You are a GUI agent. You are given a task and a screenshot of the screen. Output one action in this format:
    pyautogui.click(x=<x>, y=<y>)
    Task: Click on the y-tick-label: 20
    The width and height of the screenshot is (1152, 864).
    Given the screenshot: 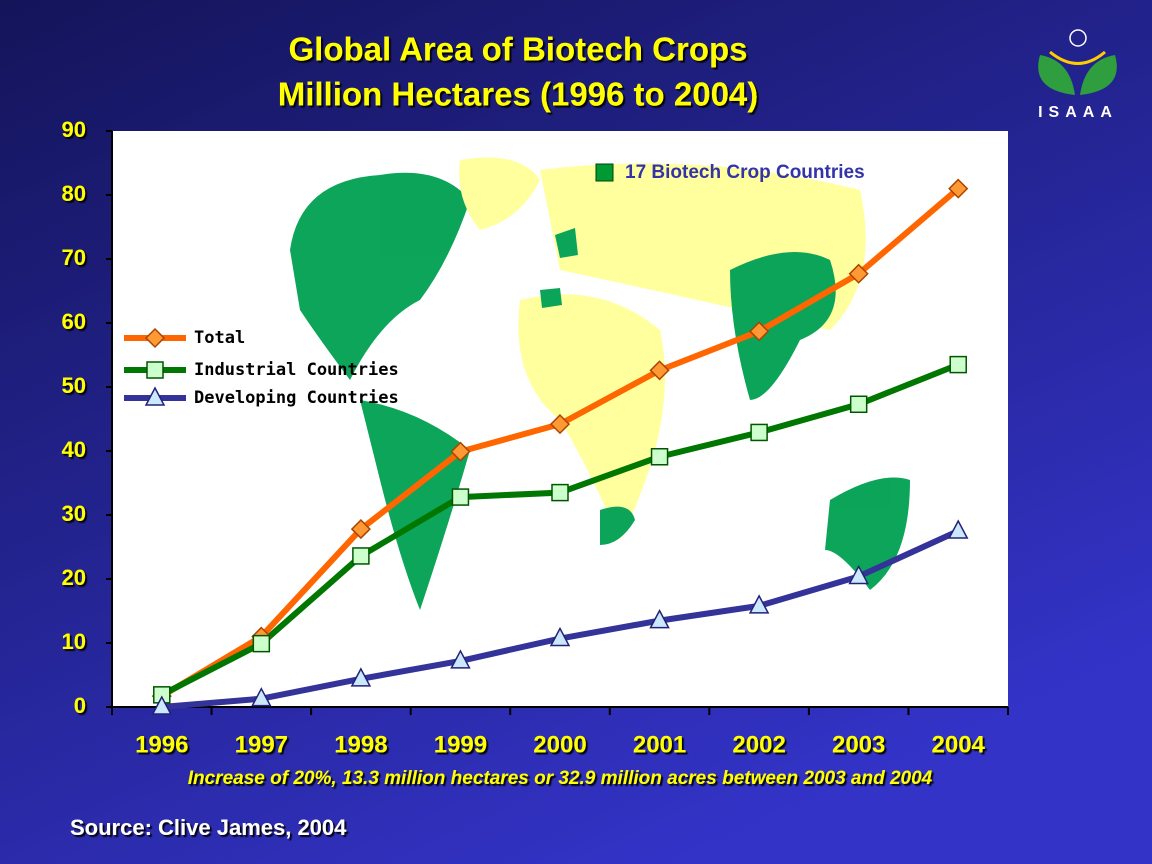 What is the action you would take?
    pyautogui.click(x=74, y=577)
    